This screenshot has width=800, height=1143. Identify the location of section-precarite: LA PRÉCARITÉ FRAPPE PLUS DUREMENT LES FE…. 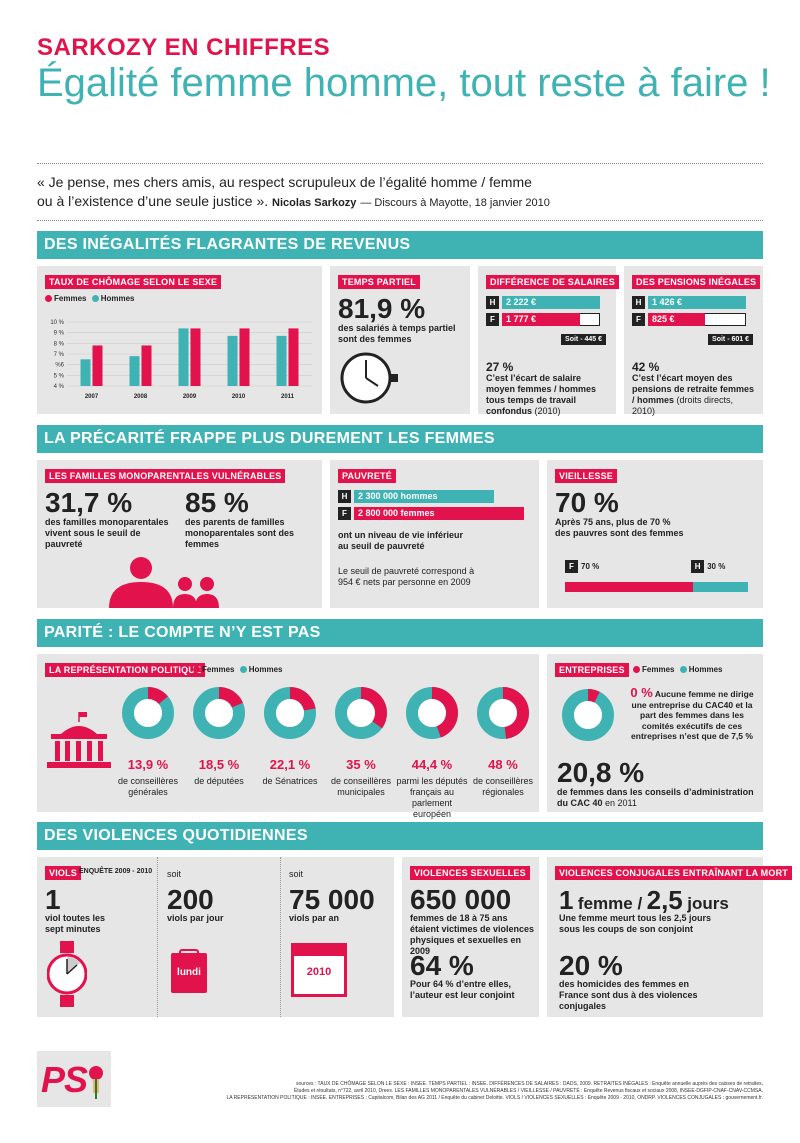
(400, 439).